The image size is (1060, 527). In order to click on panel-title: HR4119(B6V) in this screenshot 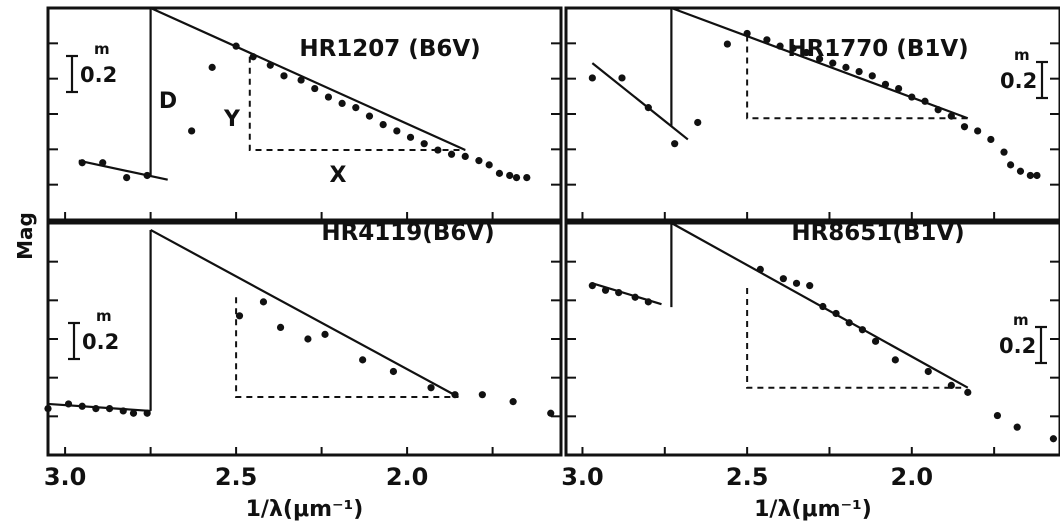, I will do `click(407, 233)`.